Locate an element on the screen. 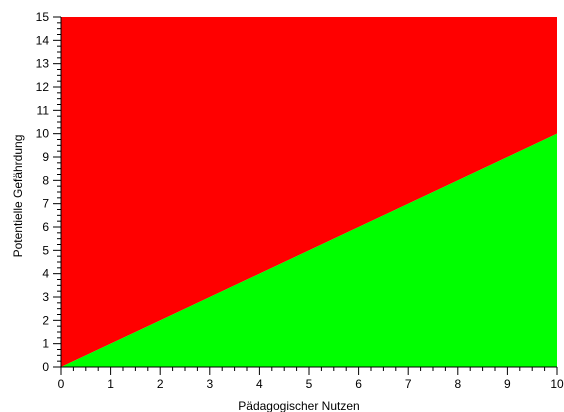 Image resolution: width=564 pixels, height=412 pixels. x-tick-label: 3 is located at coordinates (209, 384).